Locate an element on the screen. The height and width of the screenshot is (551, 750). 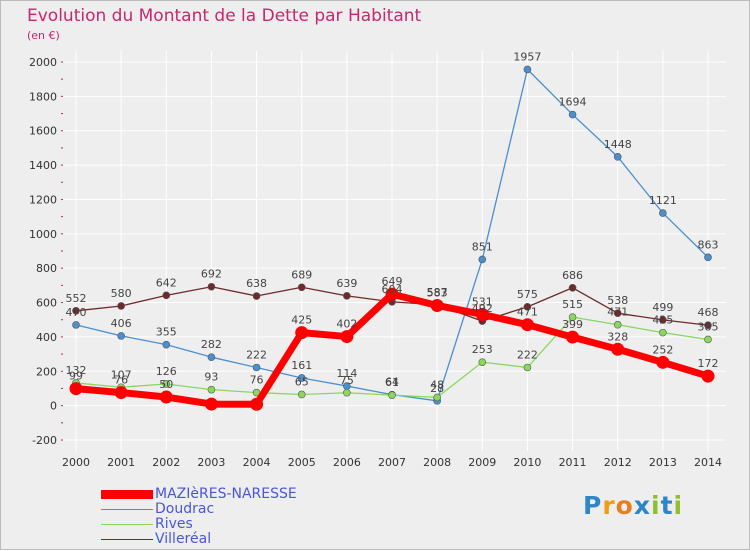
brand-letter: x is located at coordinates (642, 505).